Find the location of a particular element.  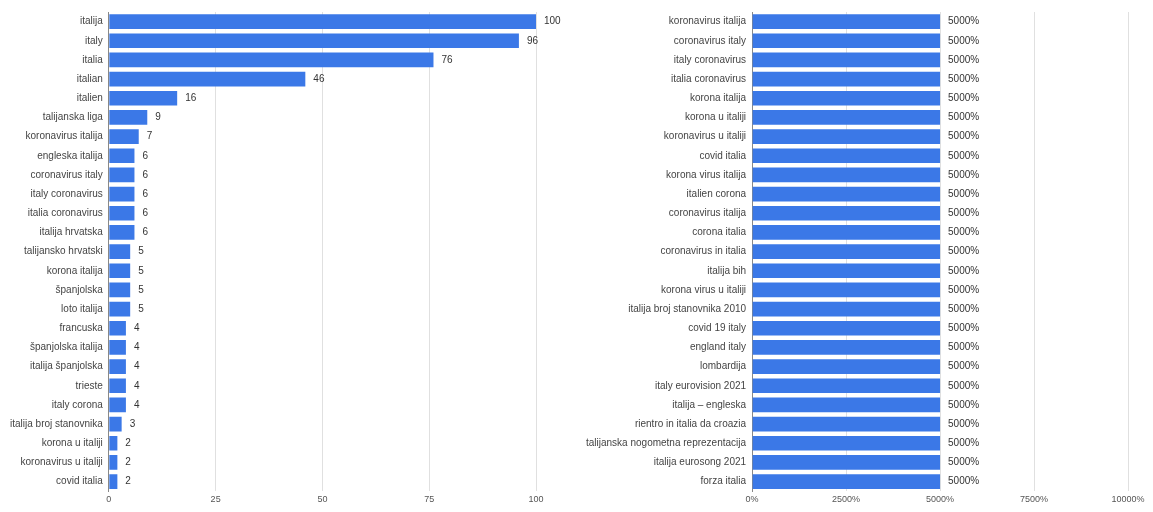

y-tick-label: italy is located at coordinates (94, 40).